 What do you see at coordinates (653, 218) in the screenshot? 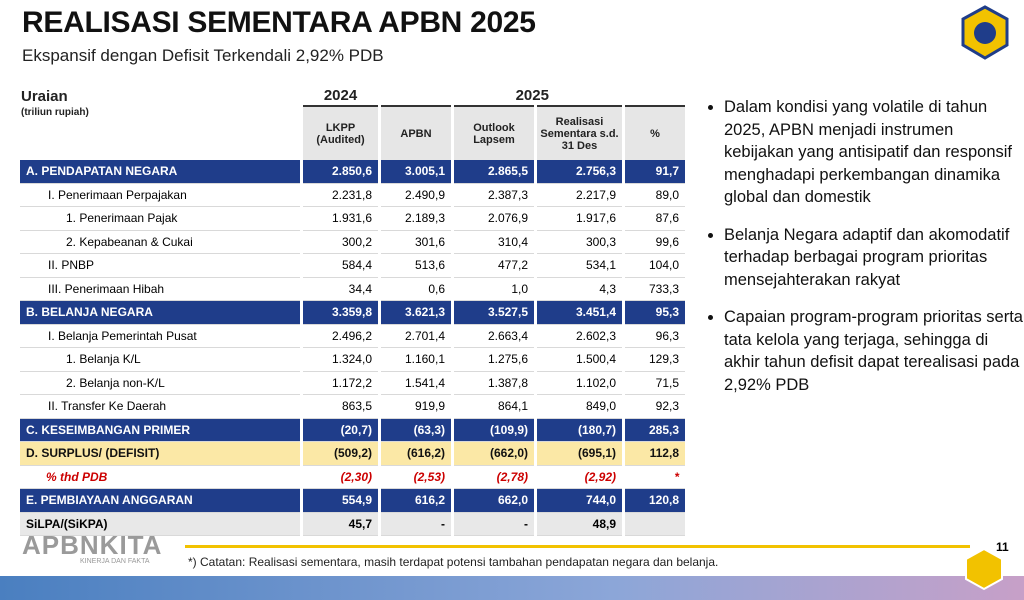
I see `cell-value: 87,6` at bounding box center [653, 218].